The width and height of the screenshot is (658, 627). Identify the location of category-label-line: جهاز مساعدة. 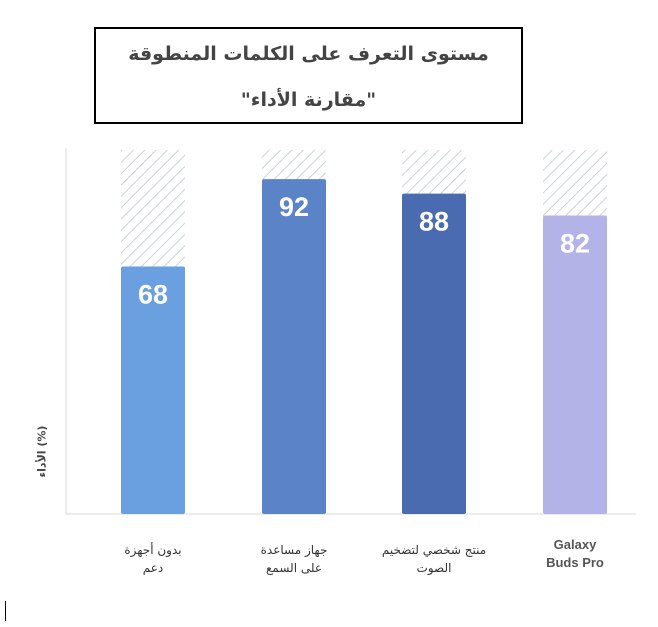
(294, 550).